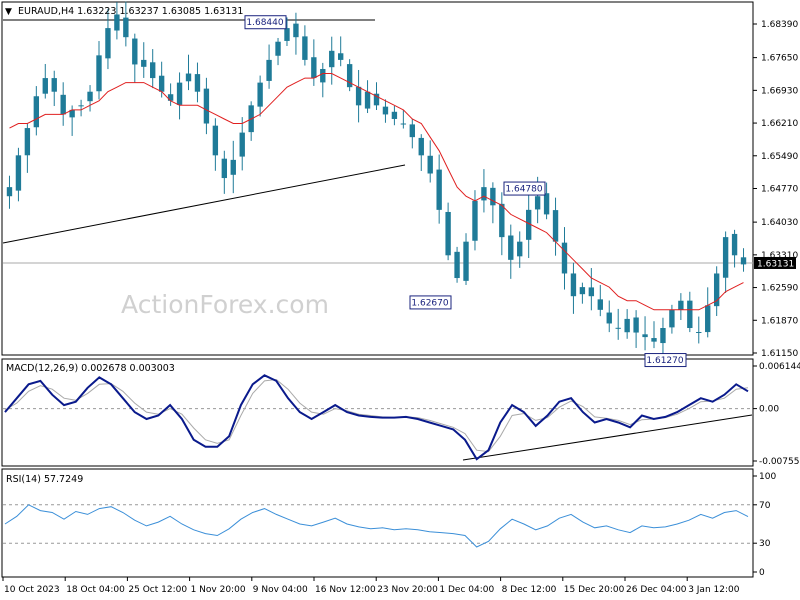  I want to click on svg-text: 1.61270, so click(664, 361).